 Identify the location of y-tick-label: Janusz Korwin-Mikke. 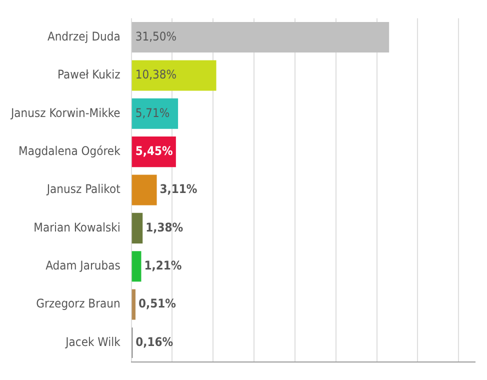
(65, 113).